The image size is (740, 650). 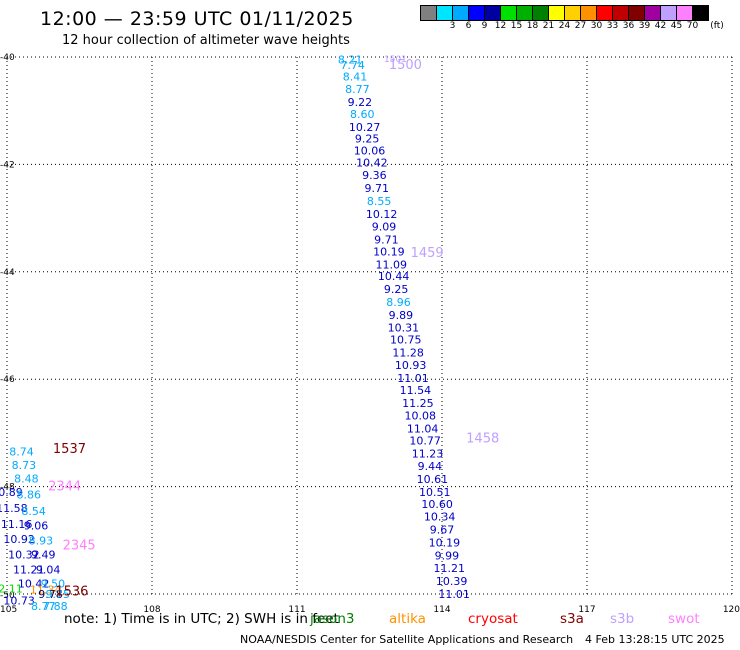 I want to click on swh-label: 10.89, so click(x=11, y=492).